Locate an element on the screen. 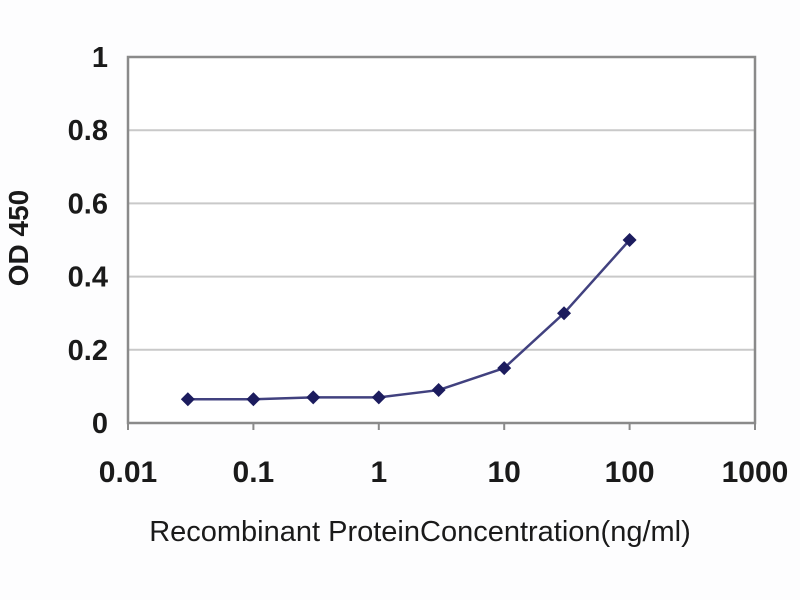 Image resolution: width=800 pixels, height=600 pixels. x-tick-label: 0.01 is located at coordinates (128, 472).